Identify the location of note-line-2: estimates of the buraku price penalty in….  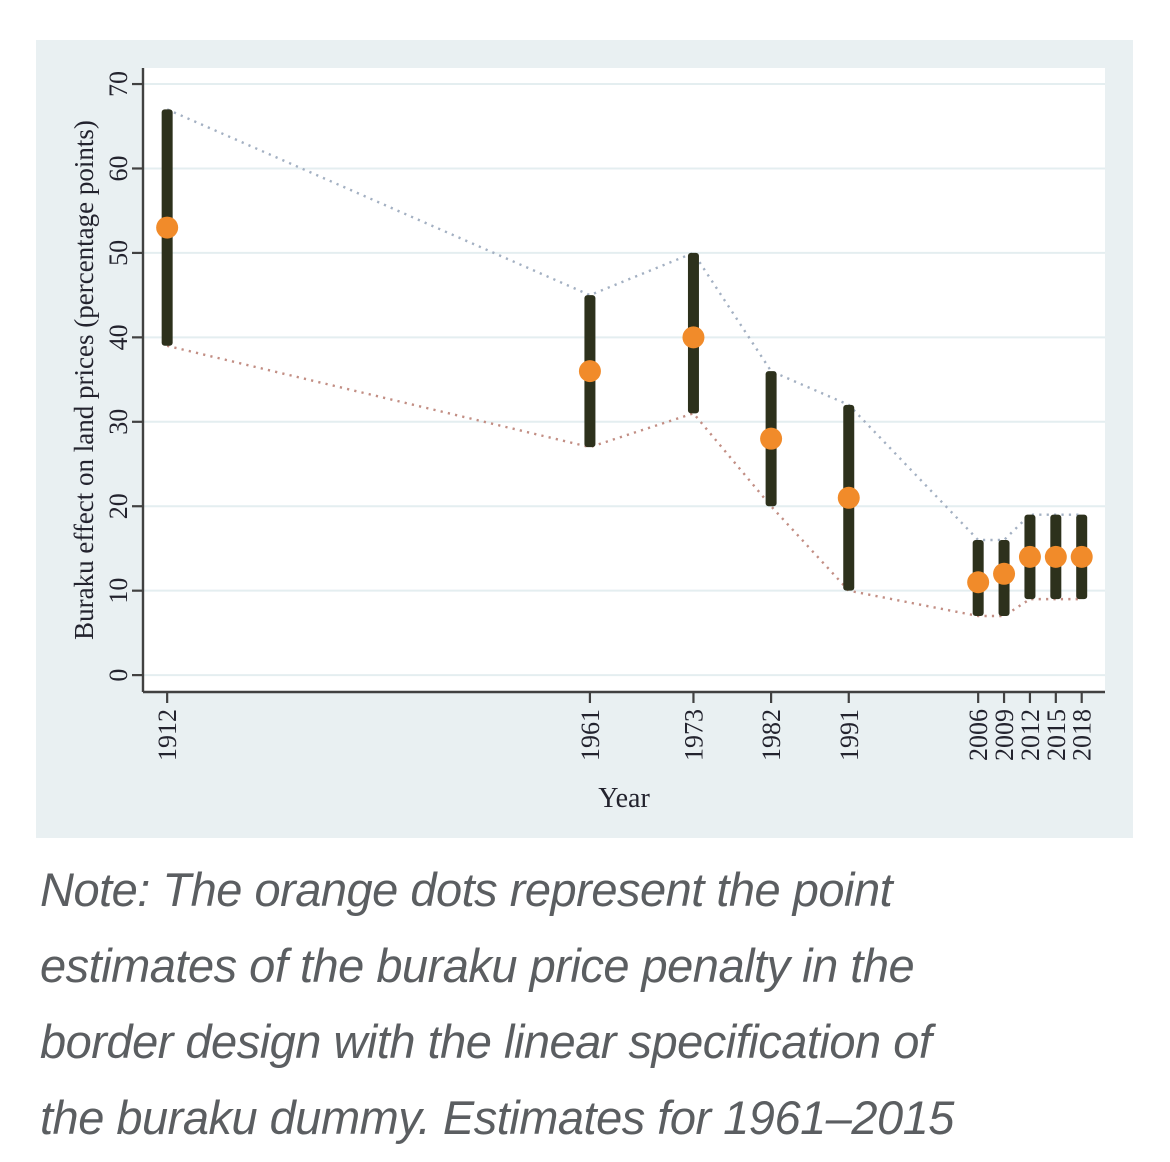
(477, 965).